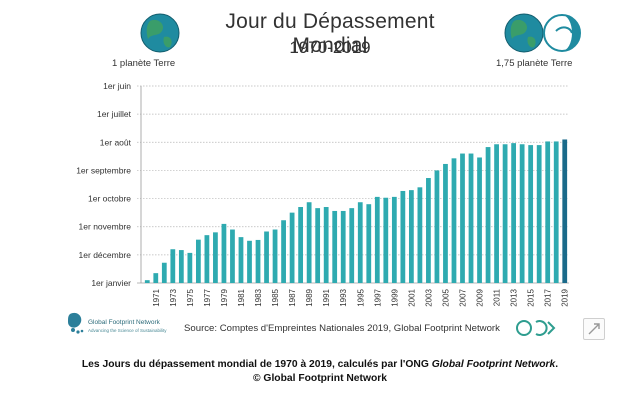  What do you see at coordinates (241, 297) in the screenshot?
I see `x-tick-label: 1981` at bounding box center [241, 297].